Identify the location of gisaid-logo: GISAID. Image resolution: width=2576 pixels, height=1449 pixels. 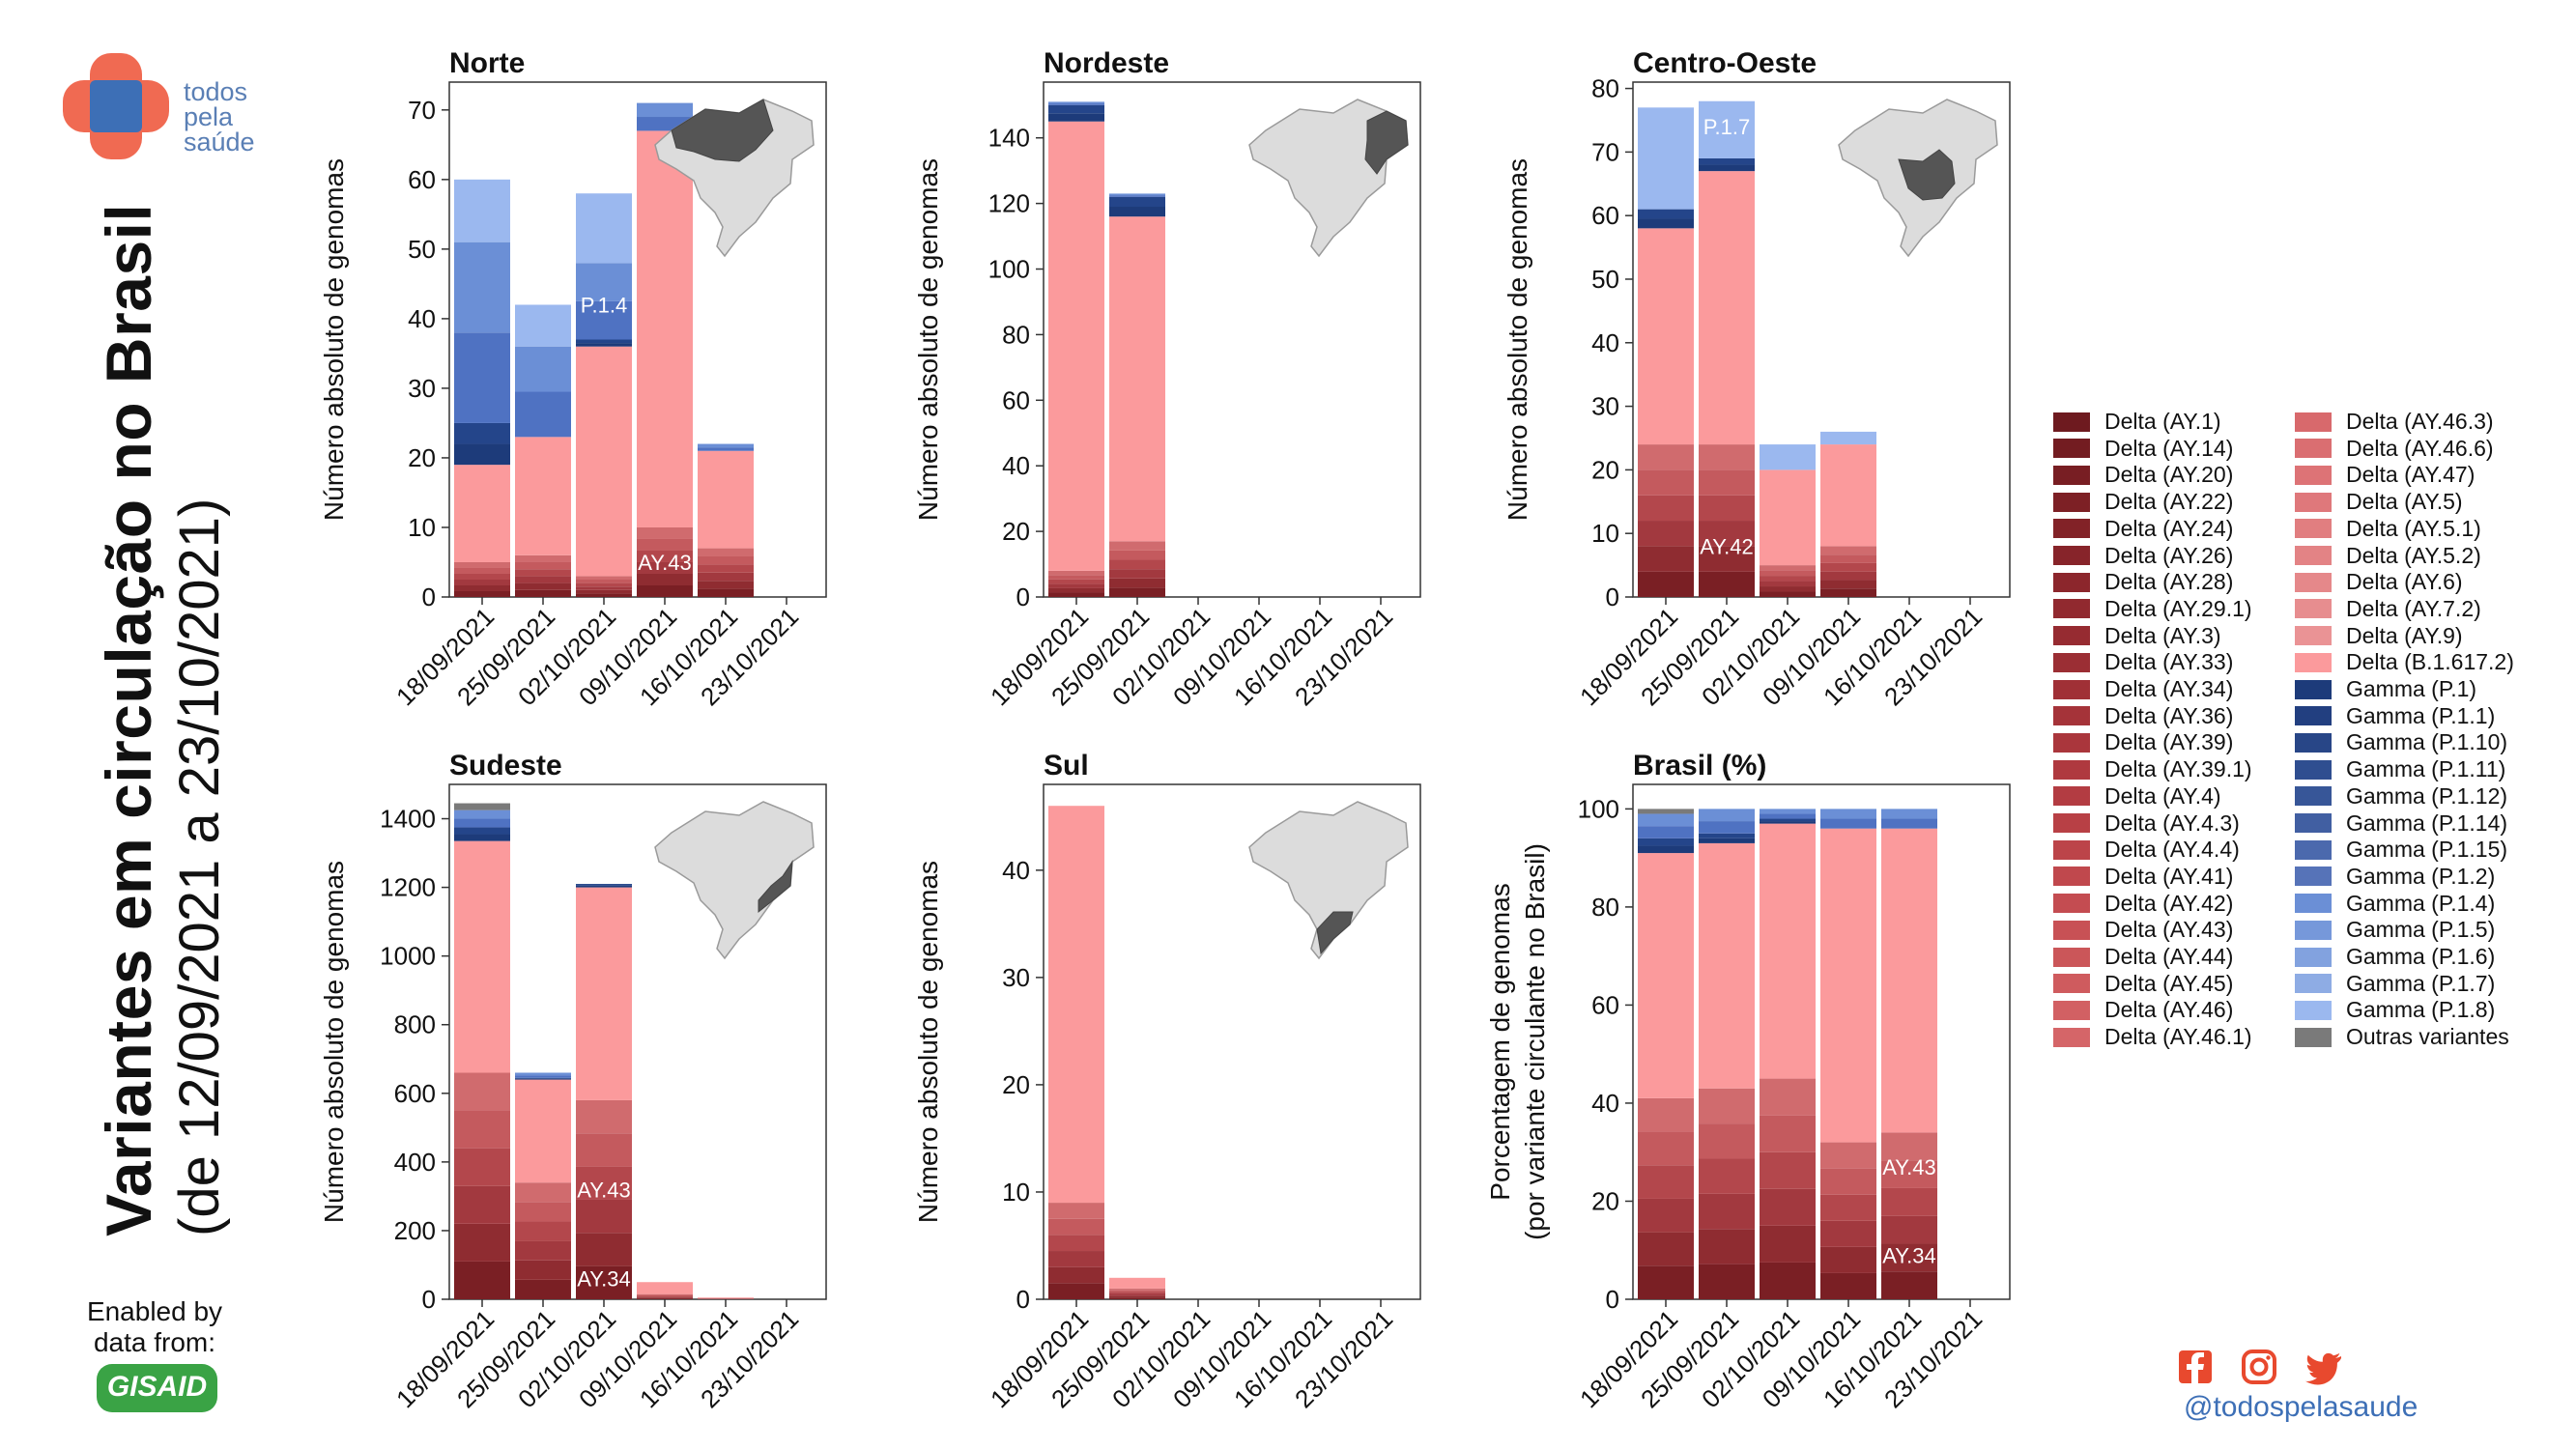
(157, 1388).